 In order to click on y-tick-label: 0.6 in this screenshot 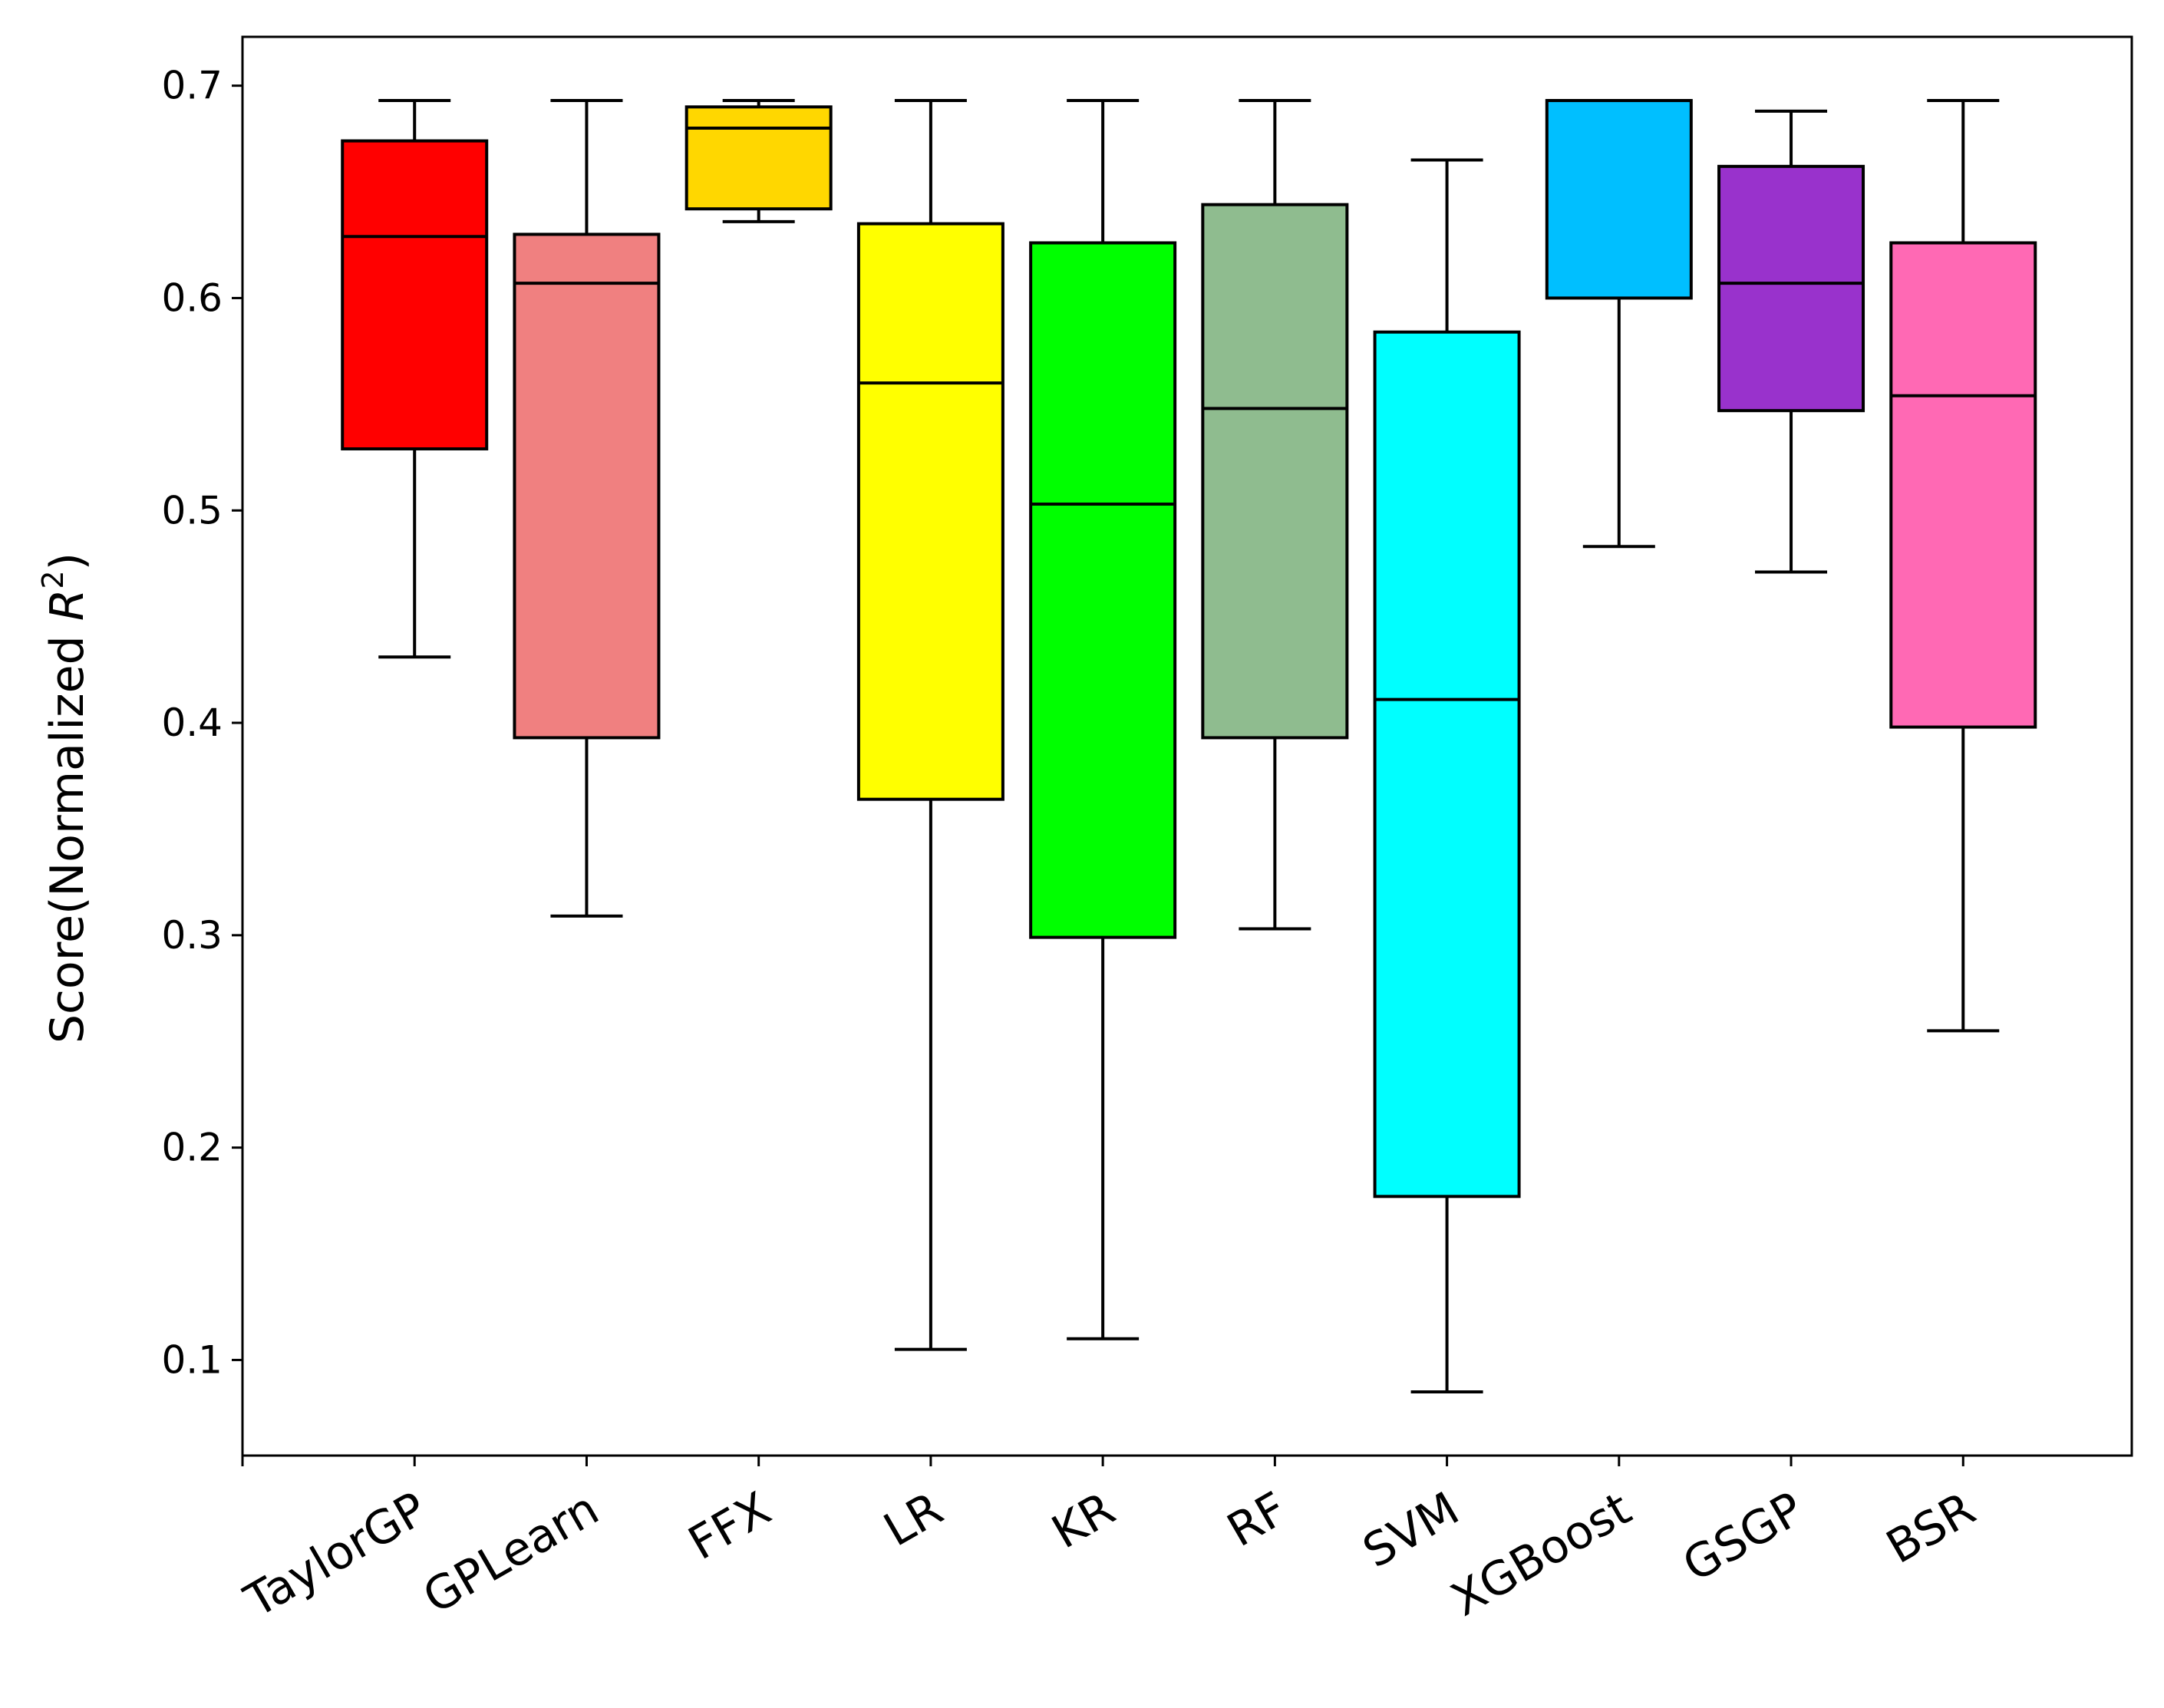, I will do `click(192, 297)`.